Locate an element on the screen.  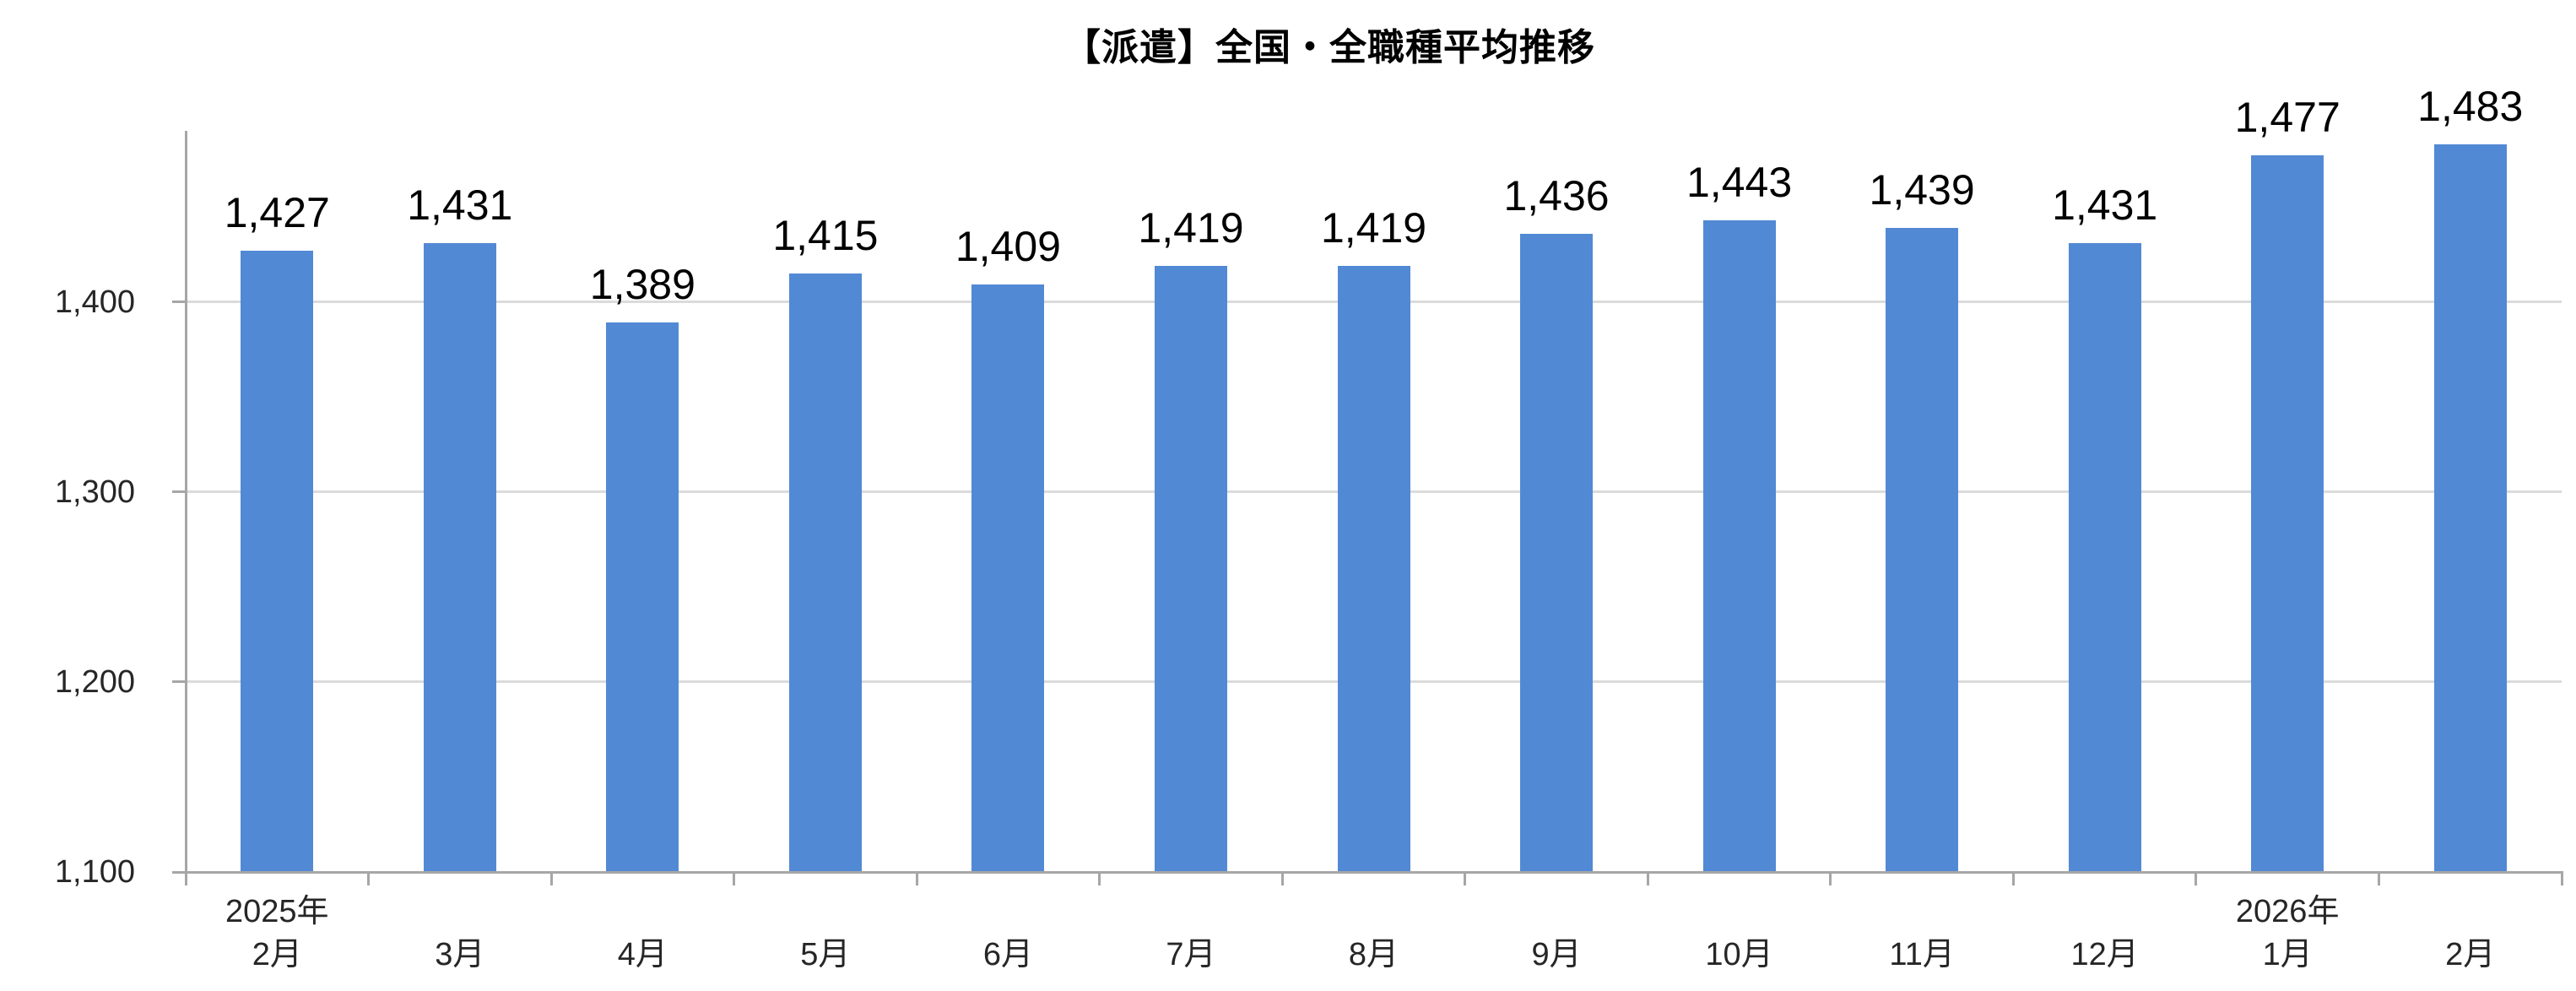
y-tick-label: 1,200 is located at coordinates (94, 681).